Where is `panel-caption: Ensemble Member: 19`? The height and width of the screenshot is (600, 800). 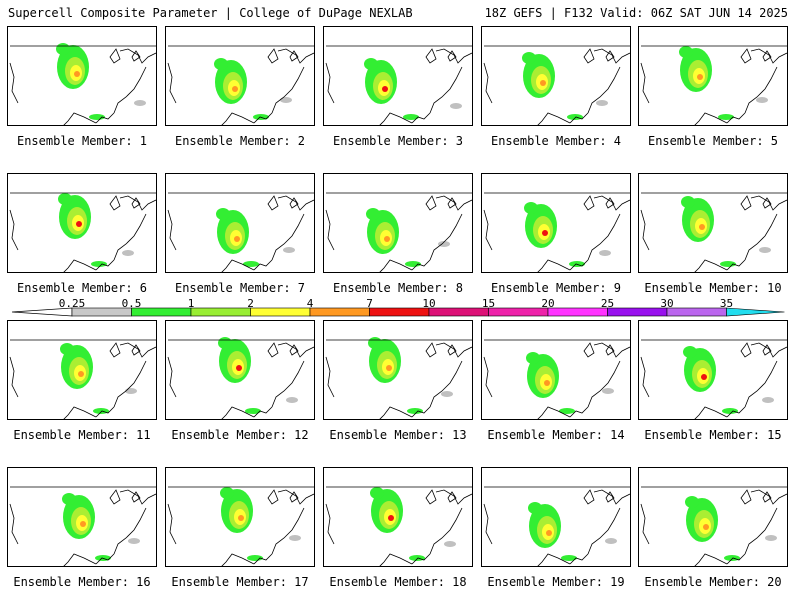
panel-caption: Ensemble Member: 19 is located at coordinates (556, 582).